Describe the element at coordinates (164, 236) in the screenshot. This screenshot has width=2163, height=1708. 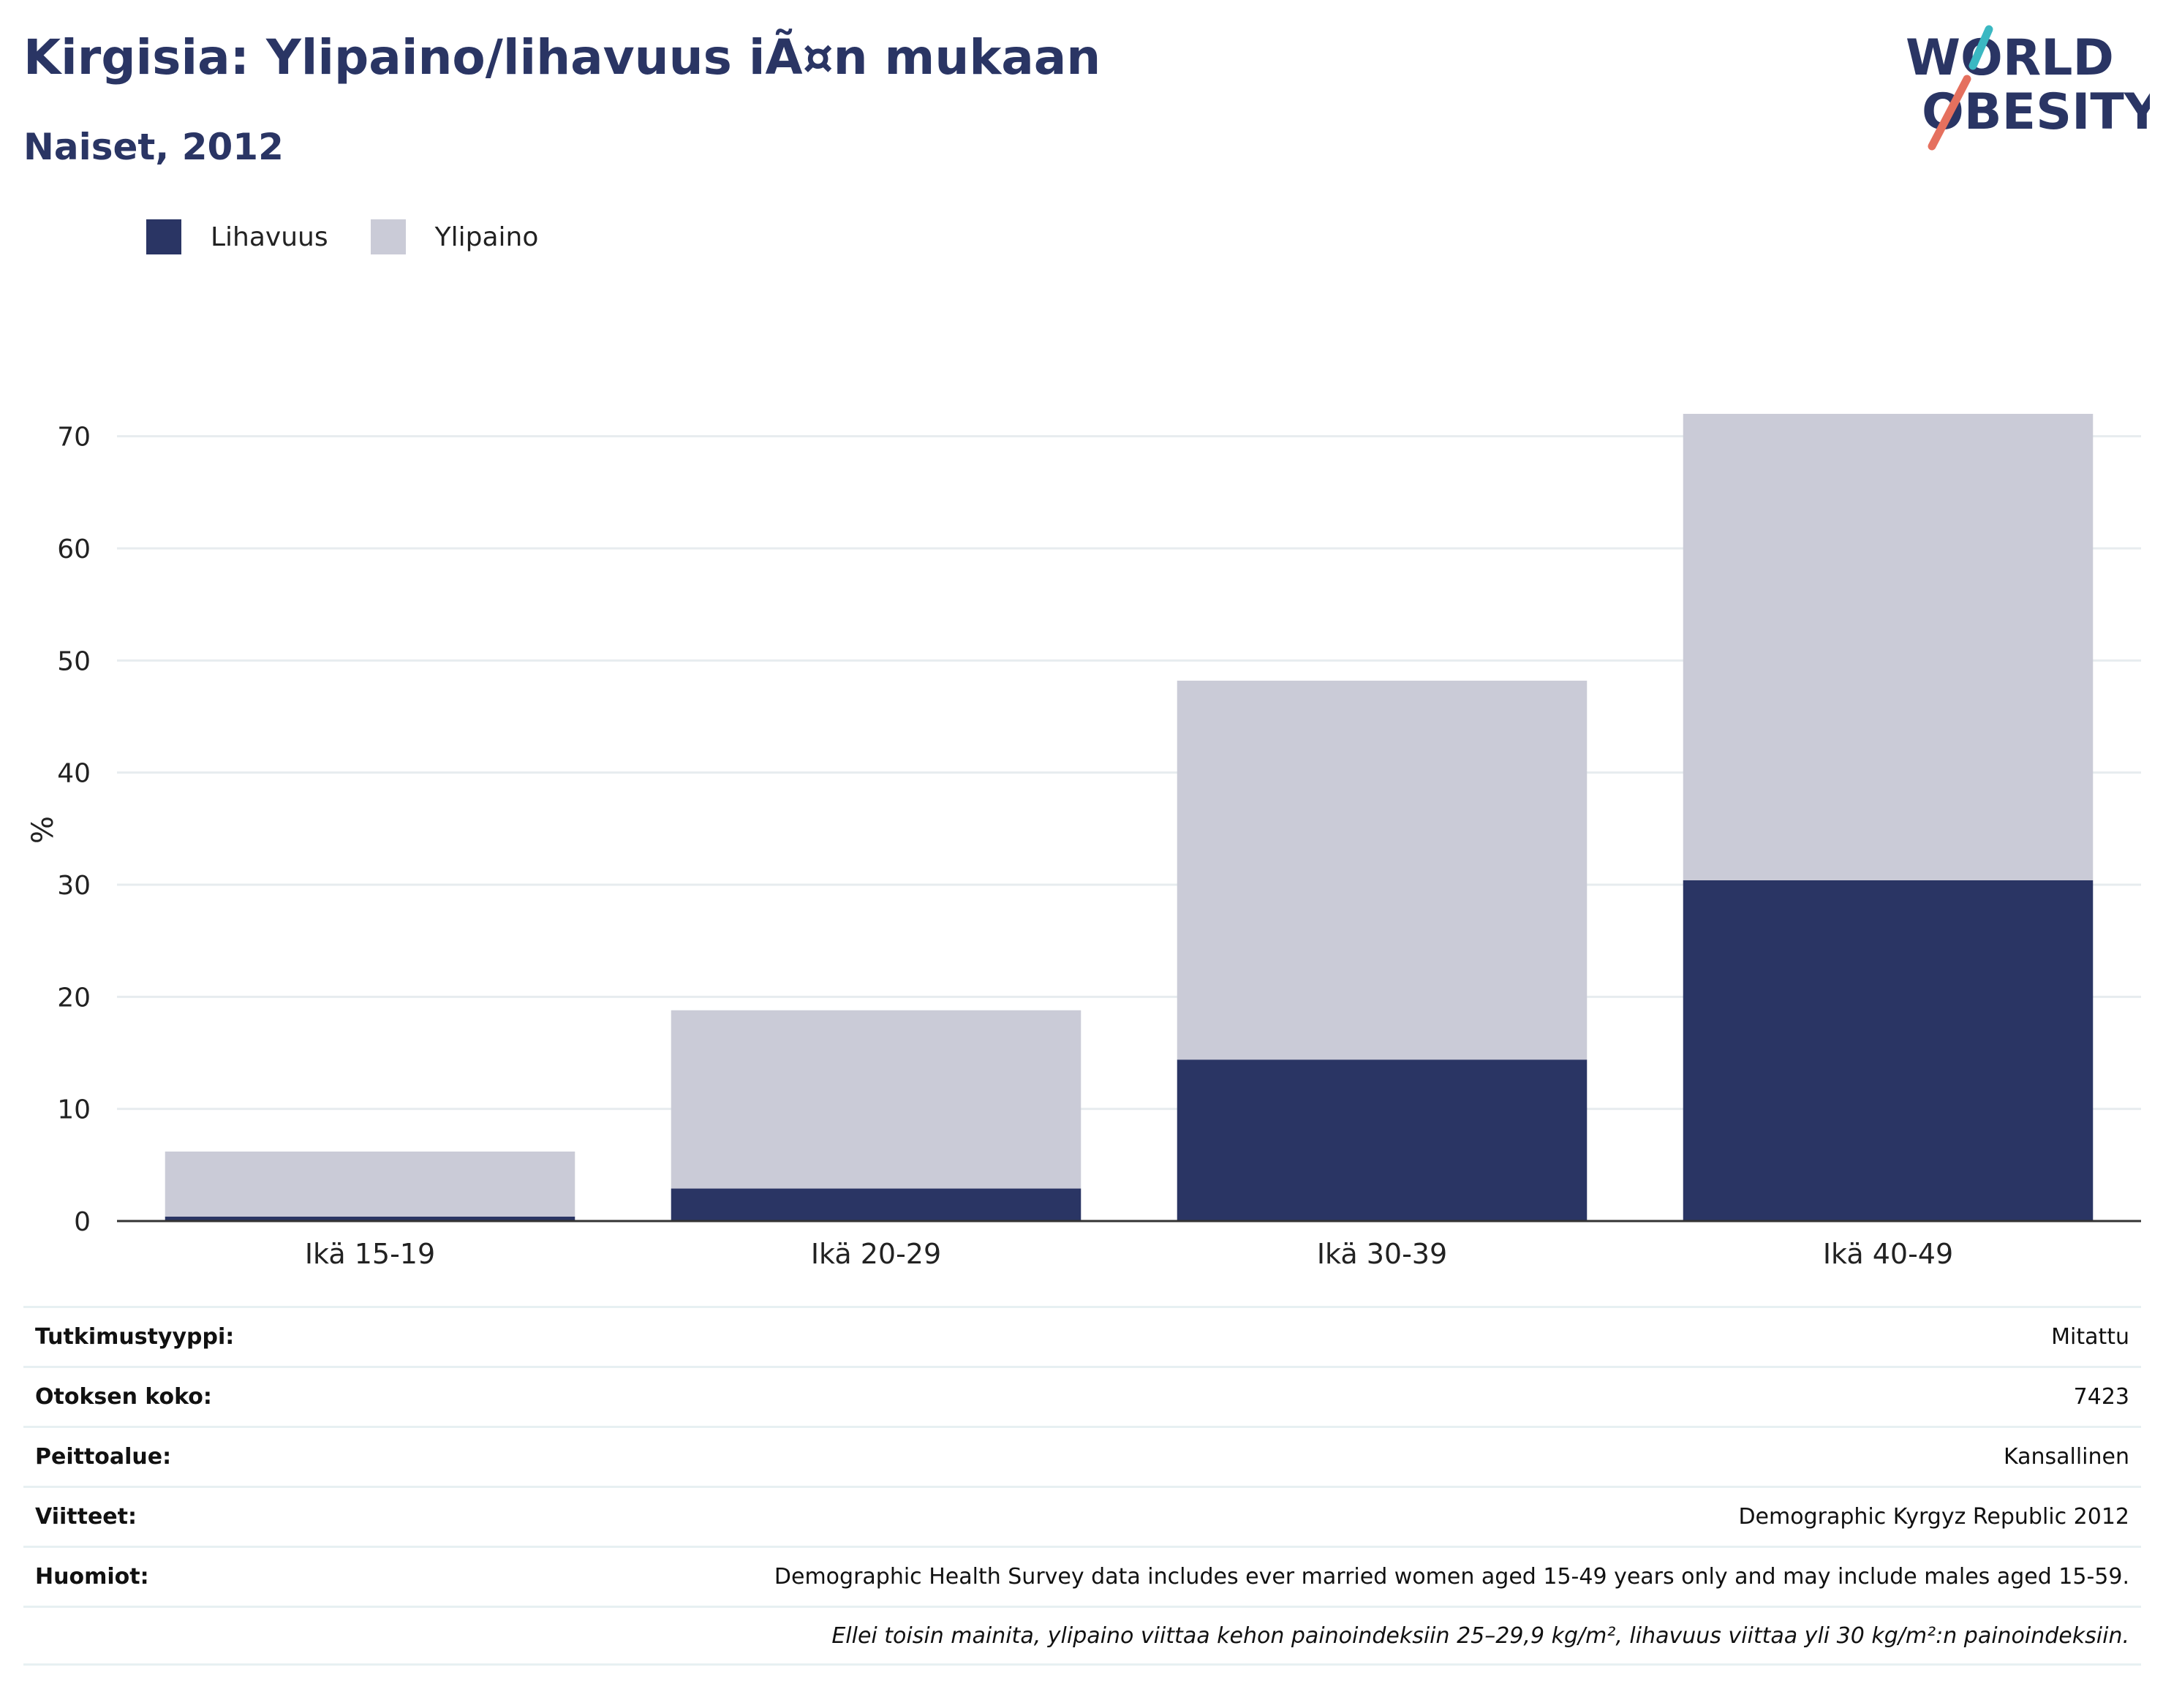
I see `legend-swatch-lihavuus` at that location.